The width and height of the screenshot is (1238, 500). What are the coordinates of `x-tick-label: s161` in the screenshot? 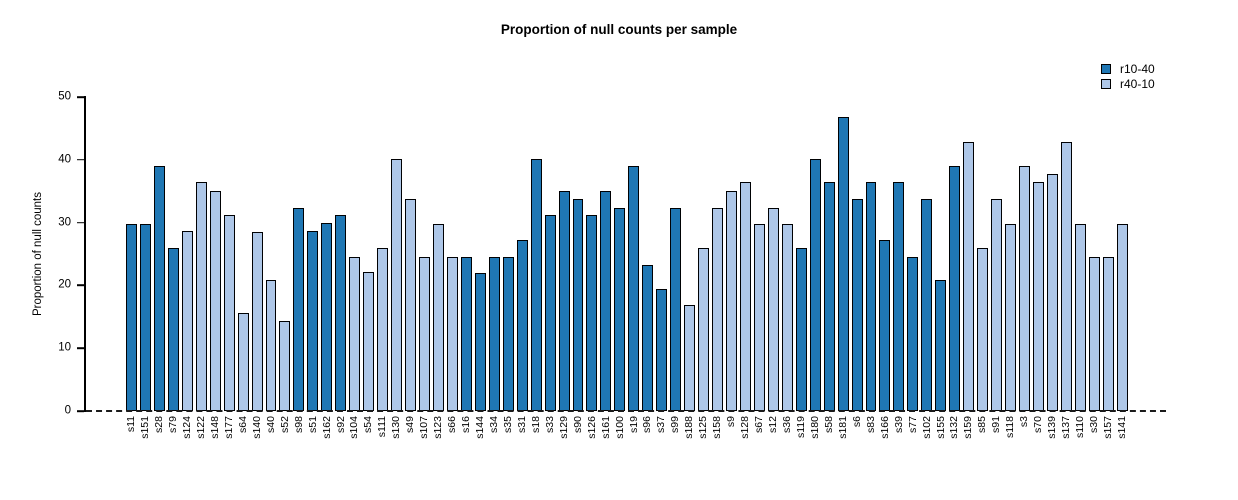 It's located at (605, 427).